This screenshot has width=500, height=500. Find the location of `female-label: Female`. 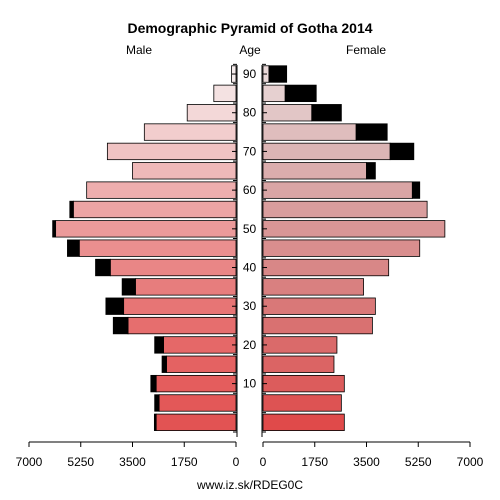

female-label: Female is located at coordinates (366, 50).